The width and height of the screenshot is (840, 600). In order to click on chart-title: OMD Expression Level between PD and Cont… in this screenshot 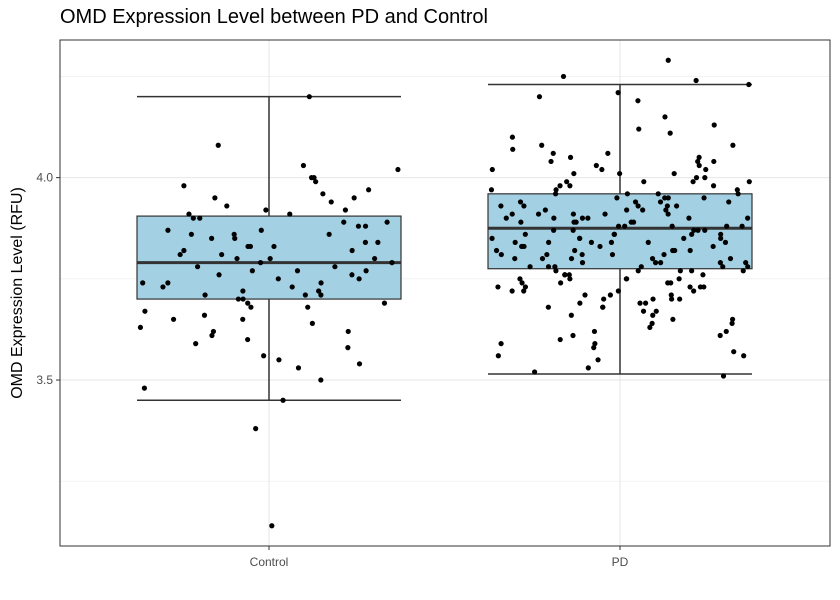, I will do `click(274, 17)`.